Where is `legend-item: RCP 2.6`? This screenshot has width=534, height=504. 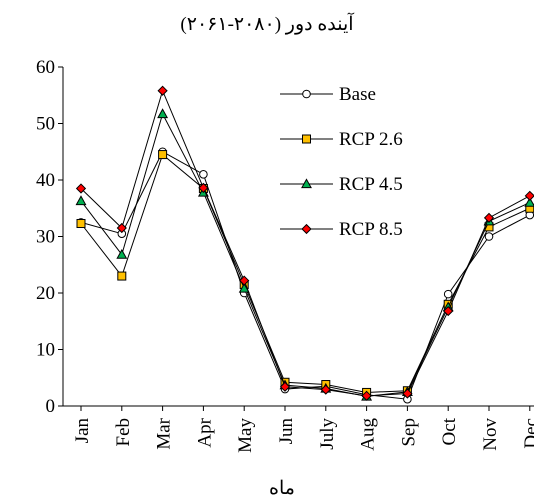
legend-item: RCP 2.6 is located at coordinates (341, 139).